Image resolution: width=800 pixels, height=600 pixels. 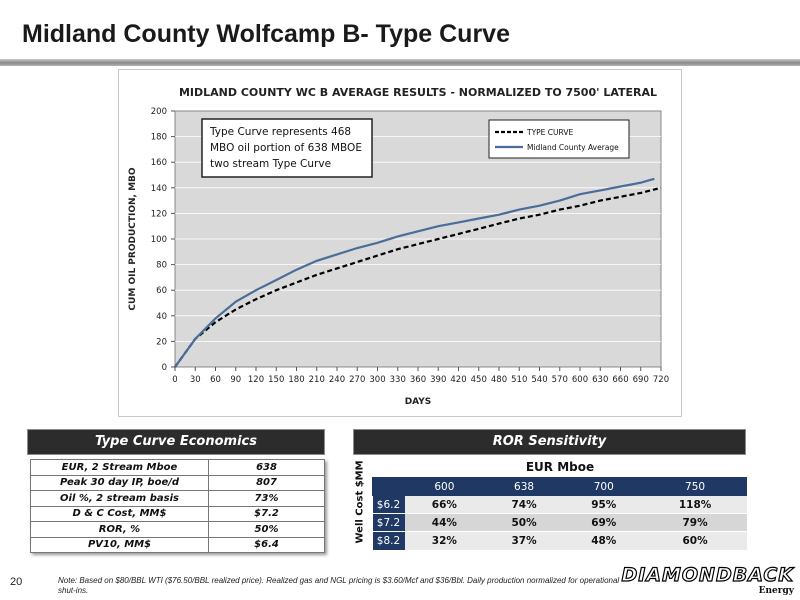 What do you see at coordinates (119, 482) in the screenshot?
I see `economics-label: Peak 30 day IP, boe/d` at bounding box center [119, 482].